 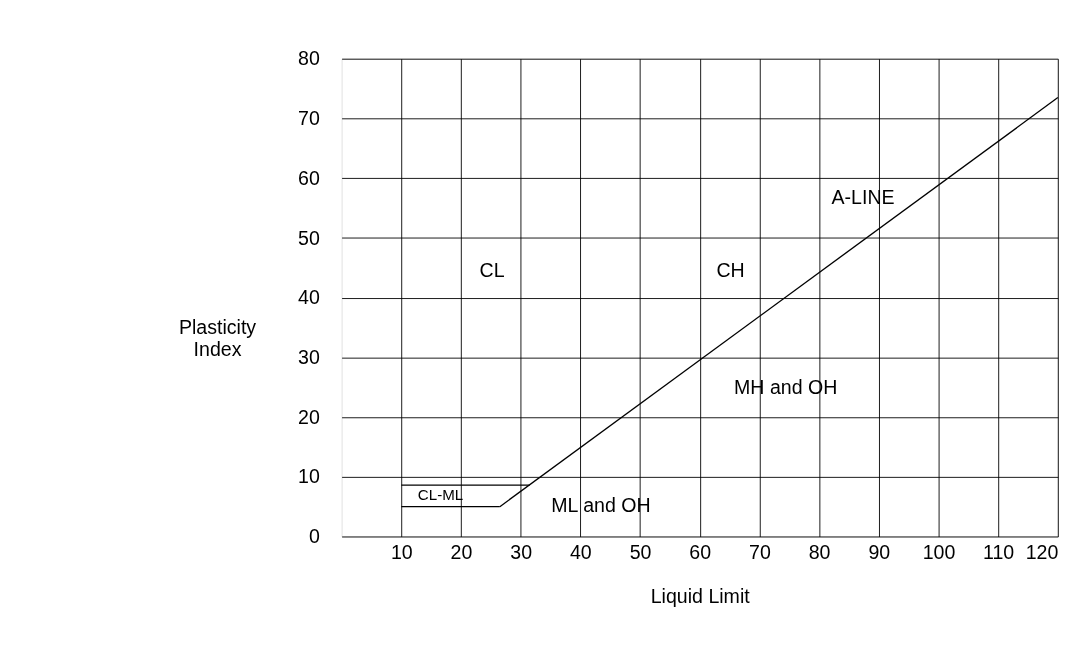 What do you see at coordinates (730, 269) in the screenshot?
I see `annotation: CH` at bounding box center [730, 269].